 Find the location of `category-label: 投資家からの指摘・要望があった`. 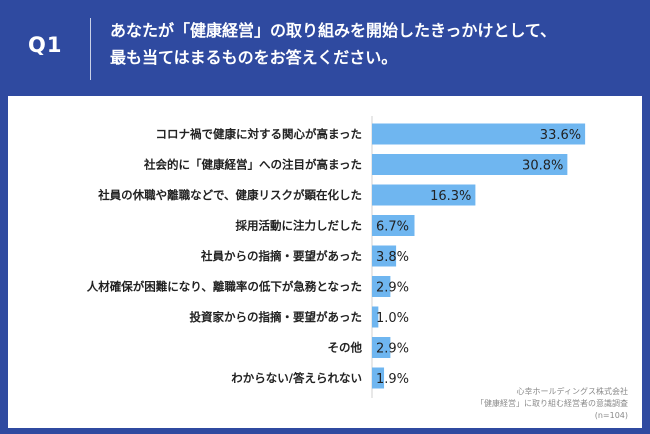

category-label: 投資家からの指摘・要望があった is located at coordinates (276, 317).